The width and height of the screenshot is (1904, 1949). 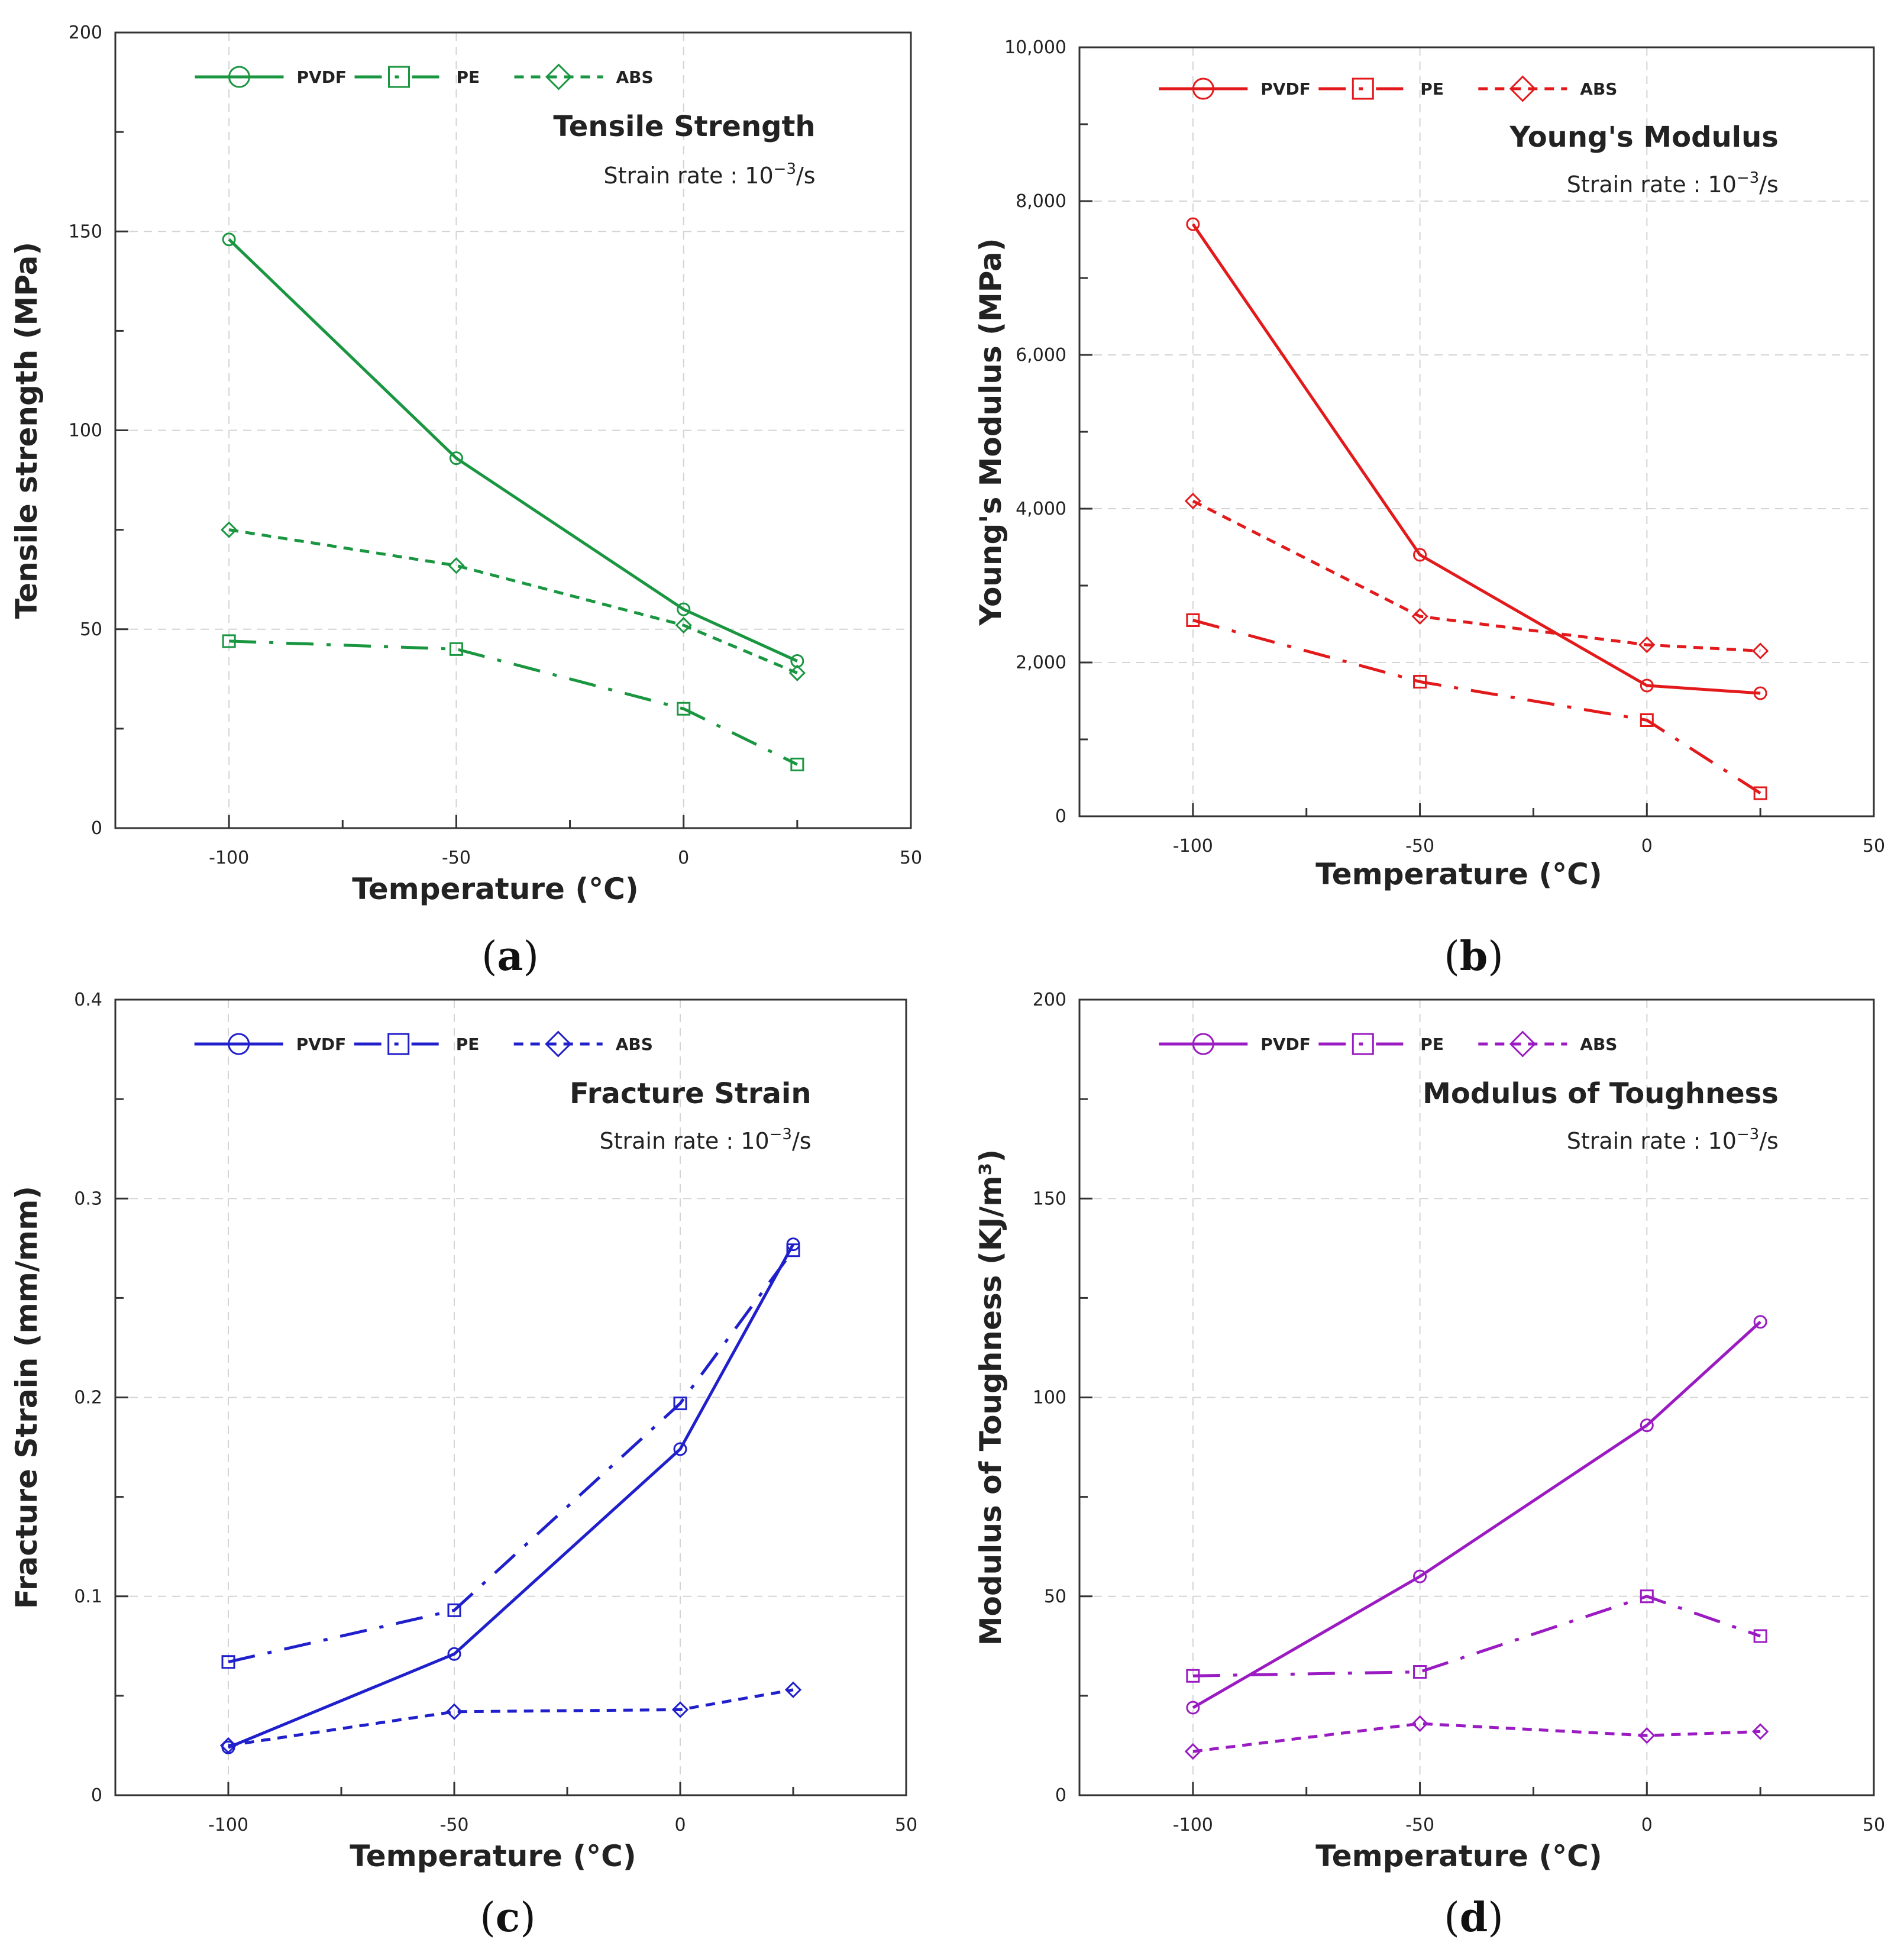 What do you see at coordinates (26, 1397) in the screenshot?
I see `y-axis-title: Fracture Strain (mm/mm)` at bounding box center [26, 1397].